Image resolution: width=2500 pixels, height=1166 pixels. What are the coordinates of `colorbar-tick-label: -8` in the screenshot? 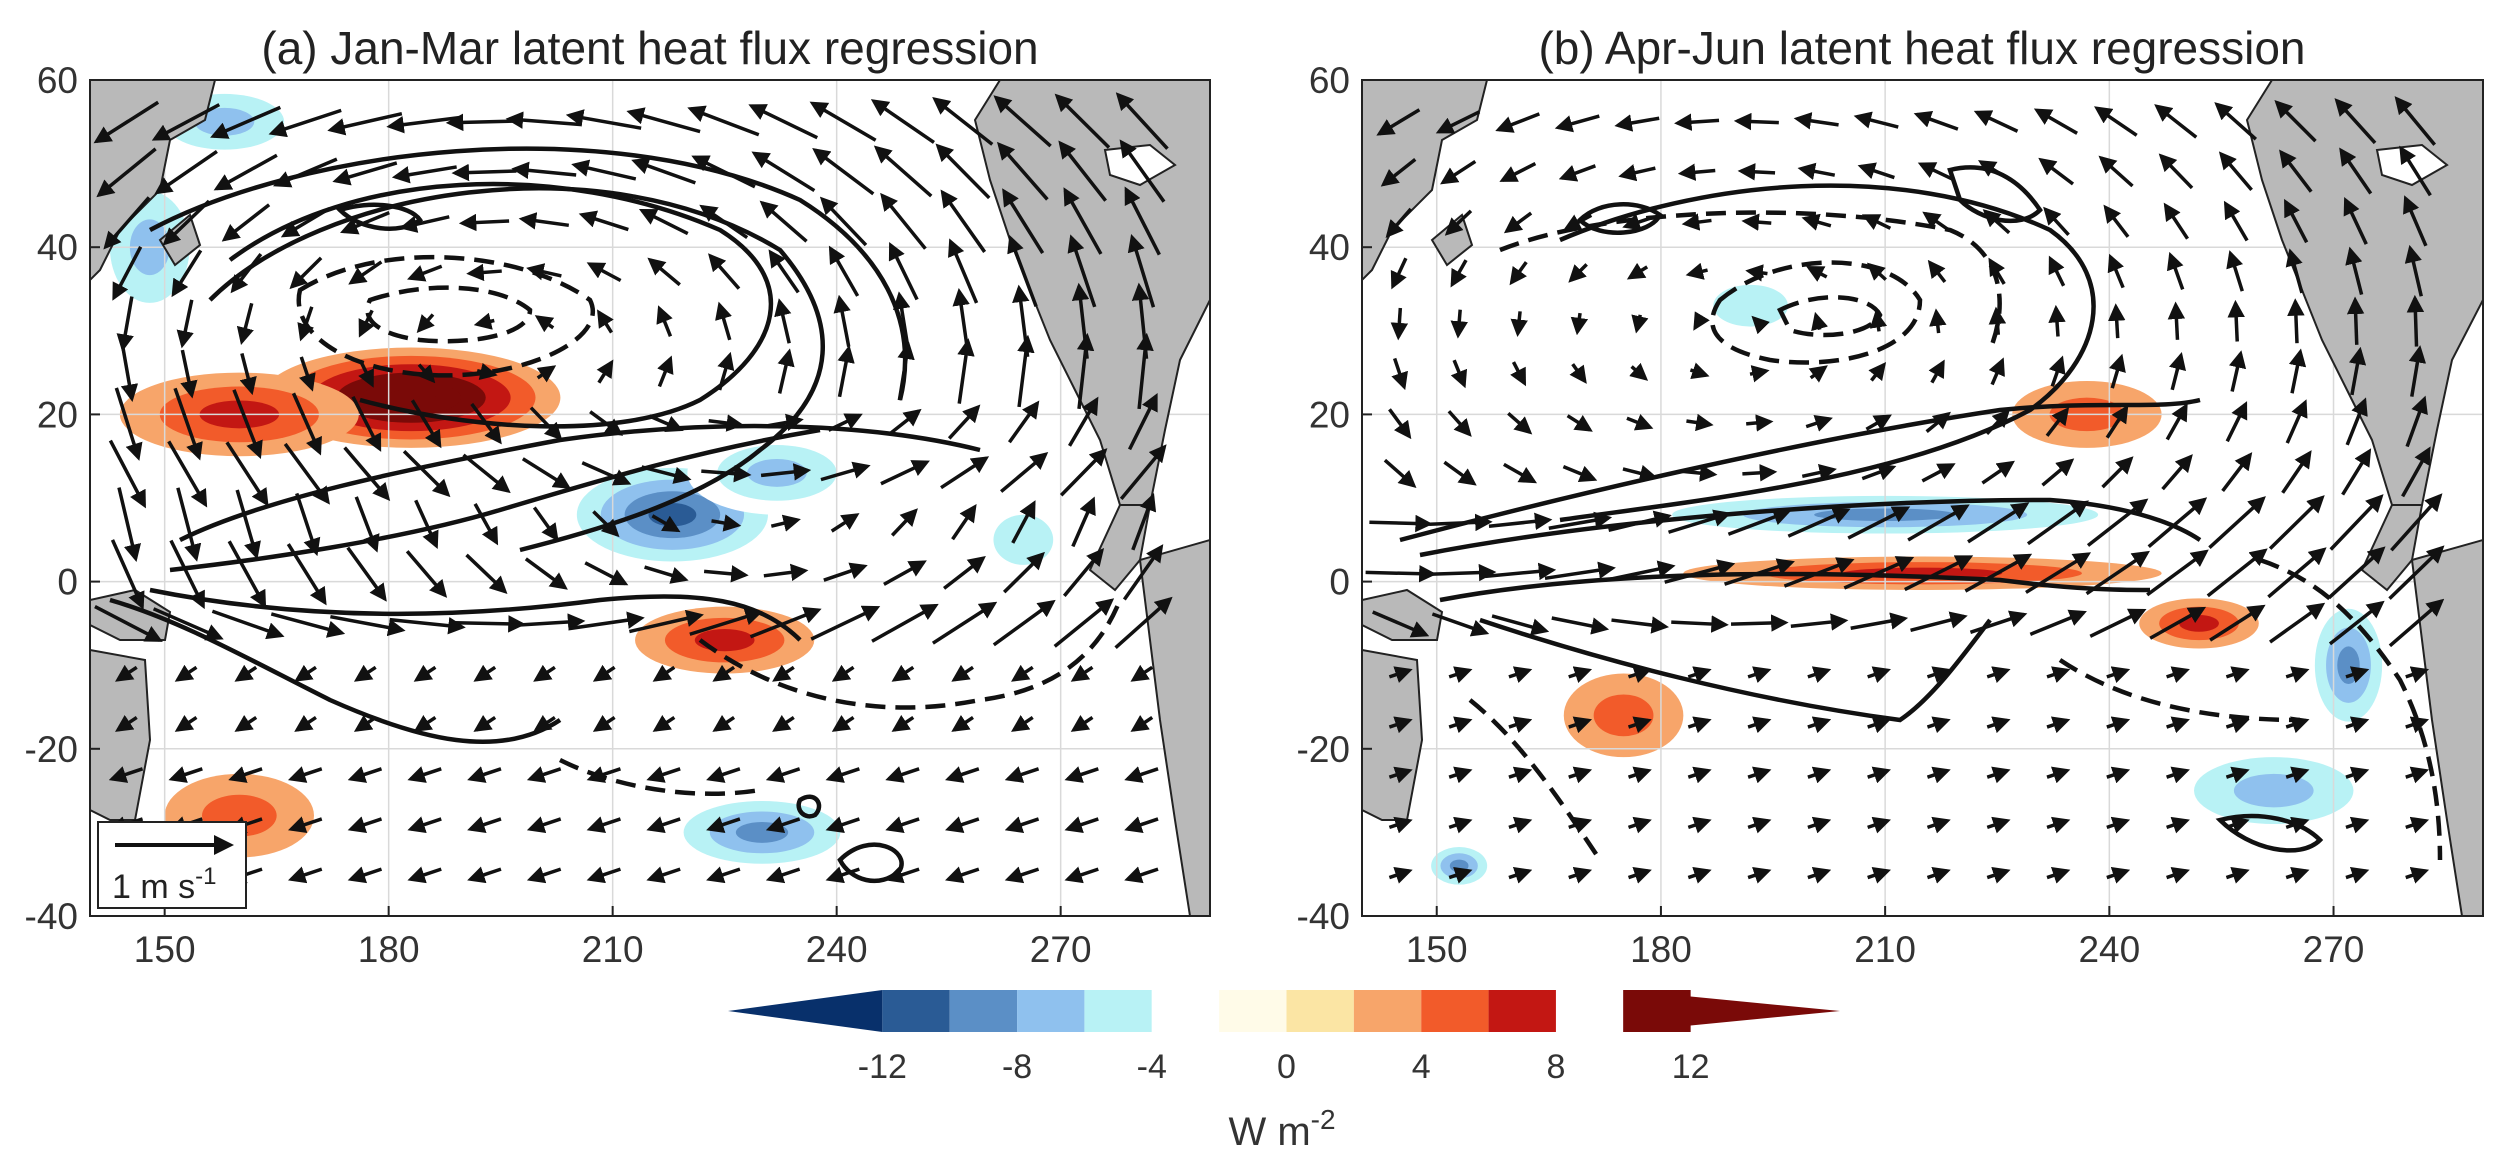 It's located at (1017, 1067).